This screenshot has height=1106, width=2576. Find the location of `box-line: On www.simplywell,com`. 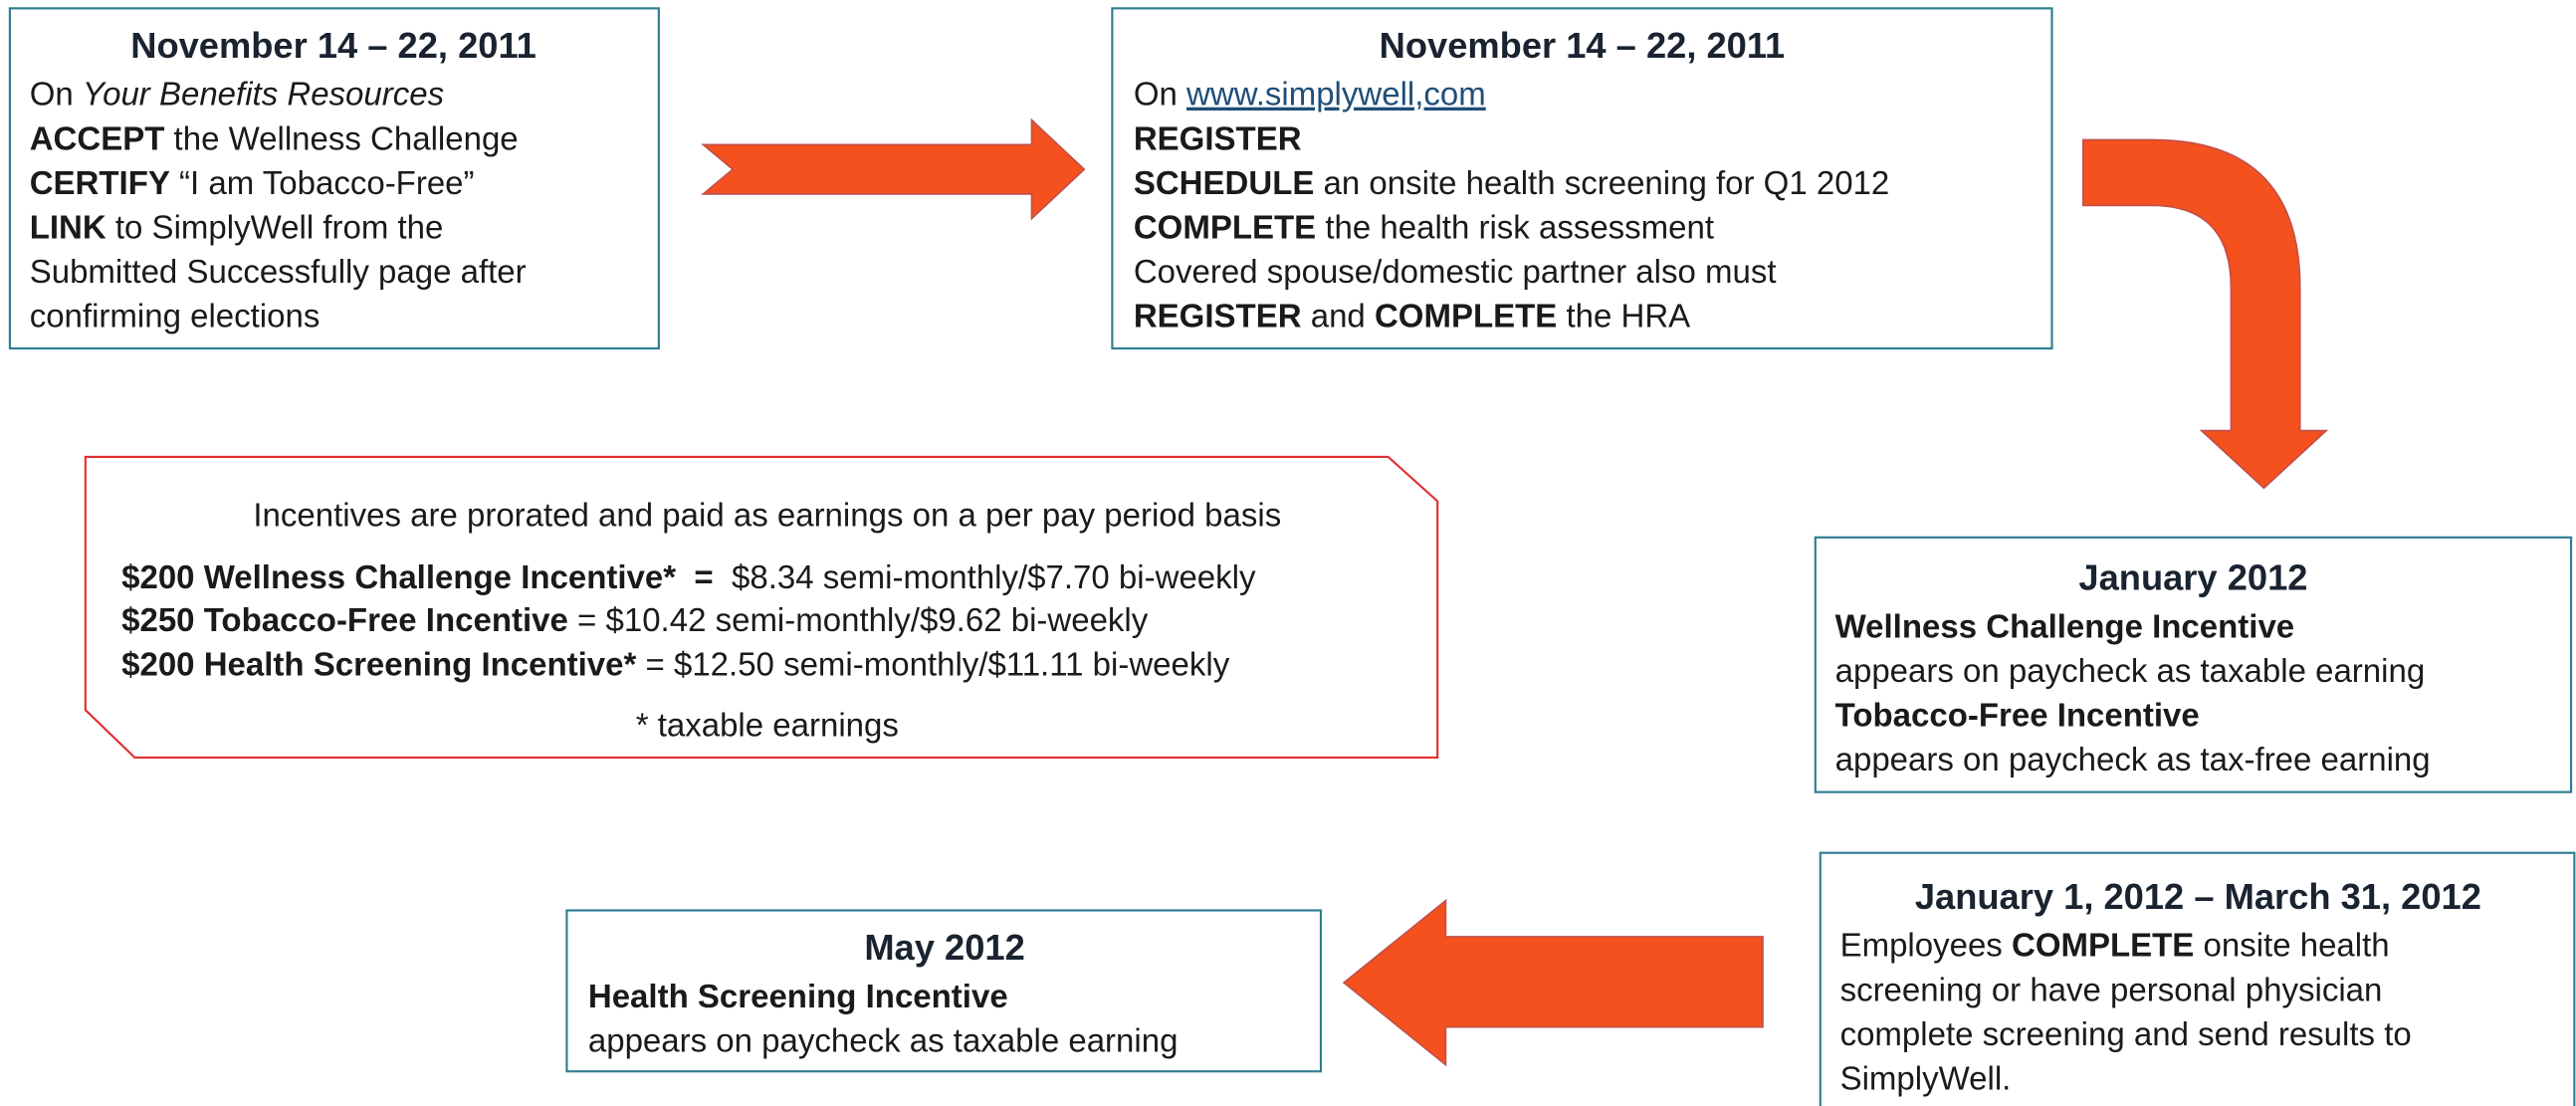

box-line: On www.simplywell,com is located at coordinates (1310, 94).